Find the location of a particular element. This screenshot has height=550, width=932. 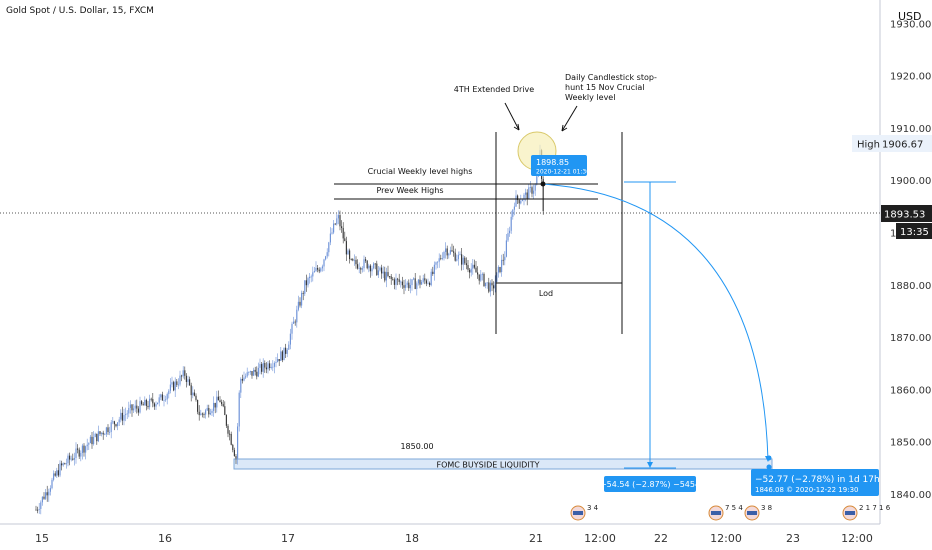

high-badge is located at coordinates (892, 143).